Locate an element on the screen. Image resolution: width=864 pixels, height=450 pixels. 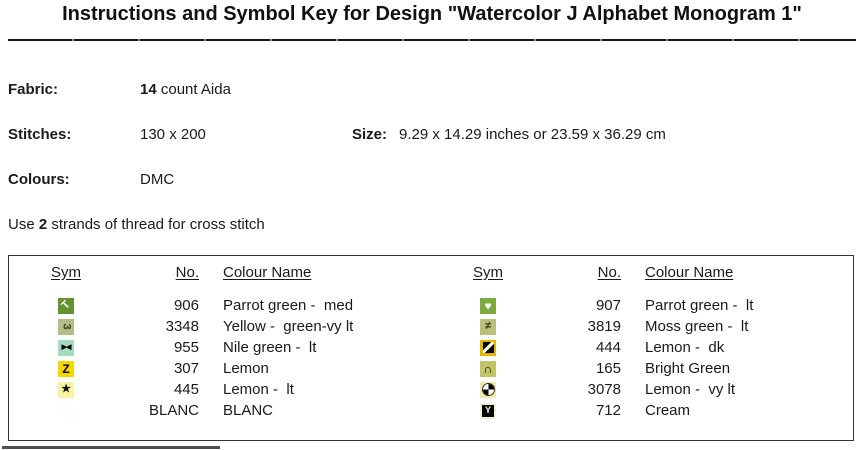
fabric-row: Fabric: 14 count Aida is located at coordinates (119, 89).